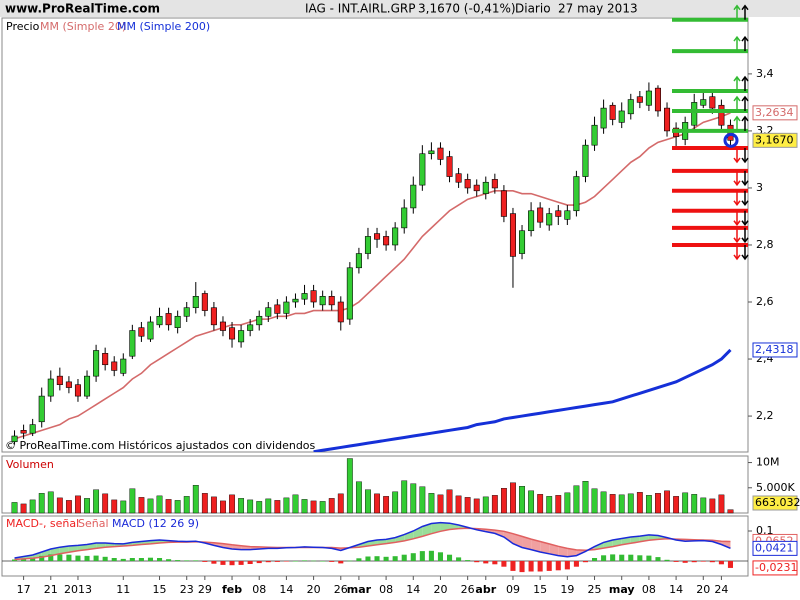  I want to click on x-tick-label: mar, so click(359, 589).